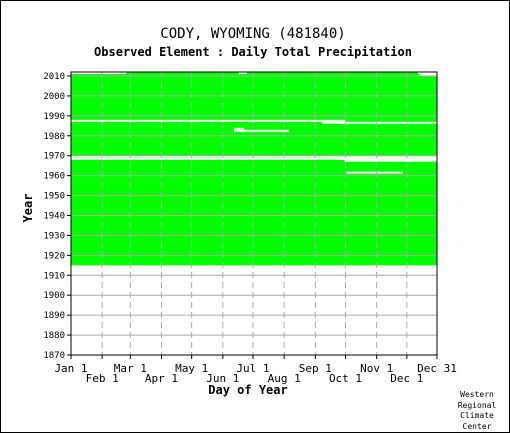 The image size is (510, 433). I want to click on x-tick-label: Feb 1, so click(102, 378).